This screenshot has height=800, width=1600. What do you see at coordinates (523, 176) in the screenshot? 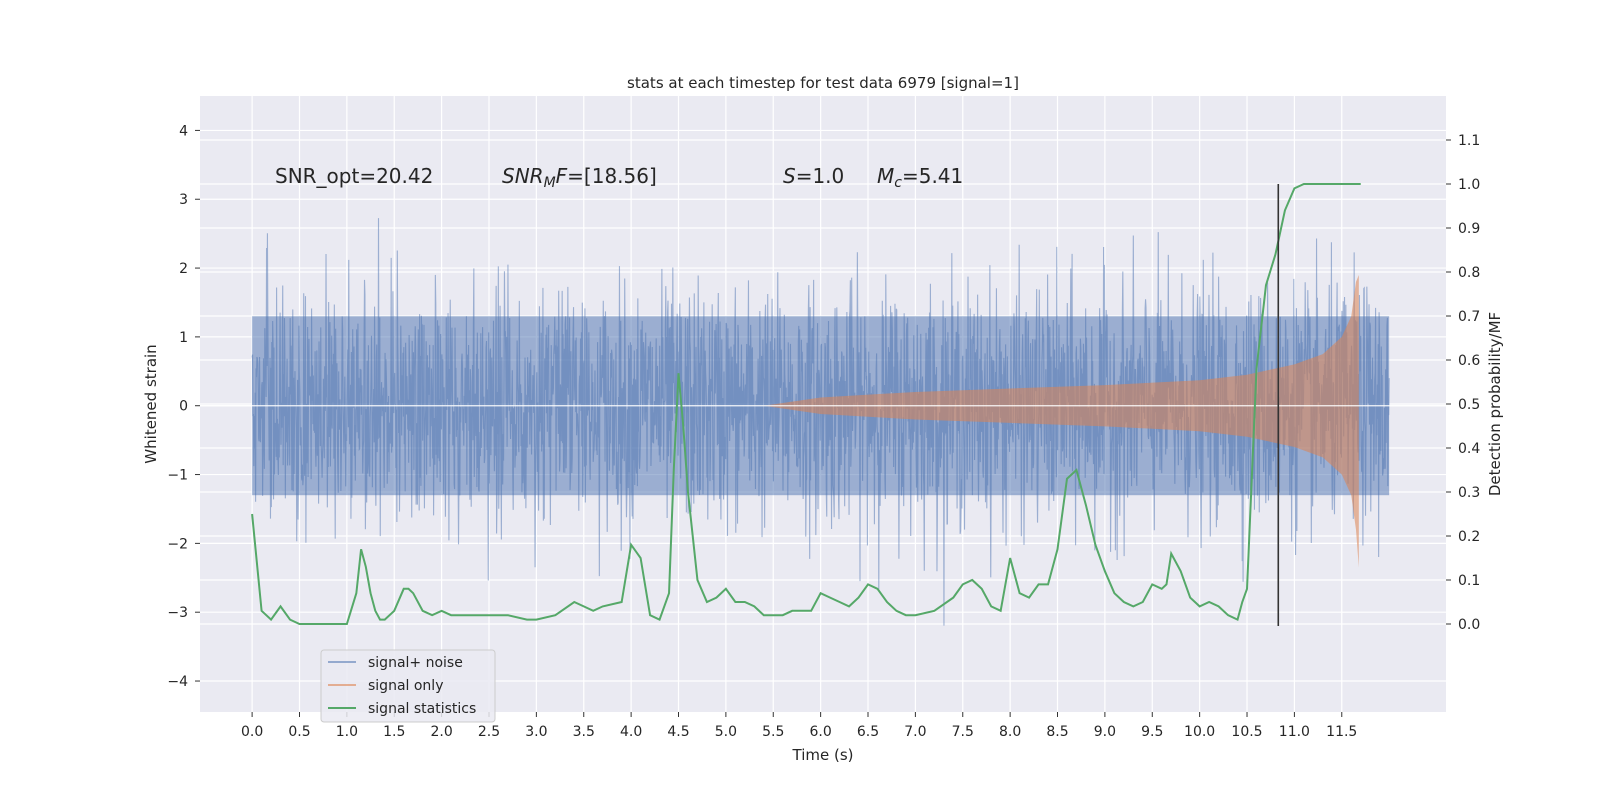
I see `snr-mf-italic: SNR` at bounding box center [523, 176].